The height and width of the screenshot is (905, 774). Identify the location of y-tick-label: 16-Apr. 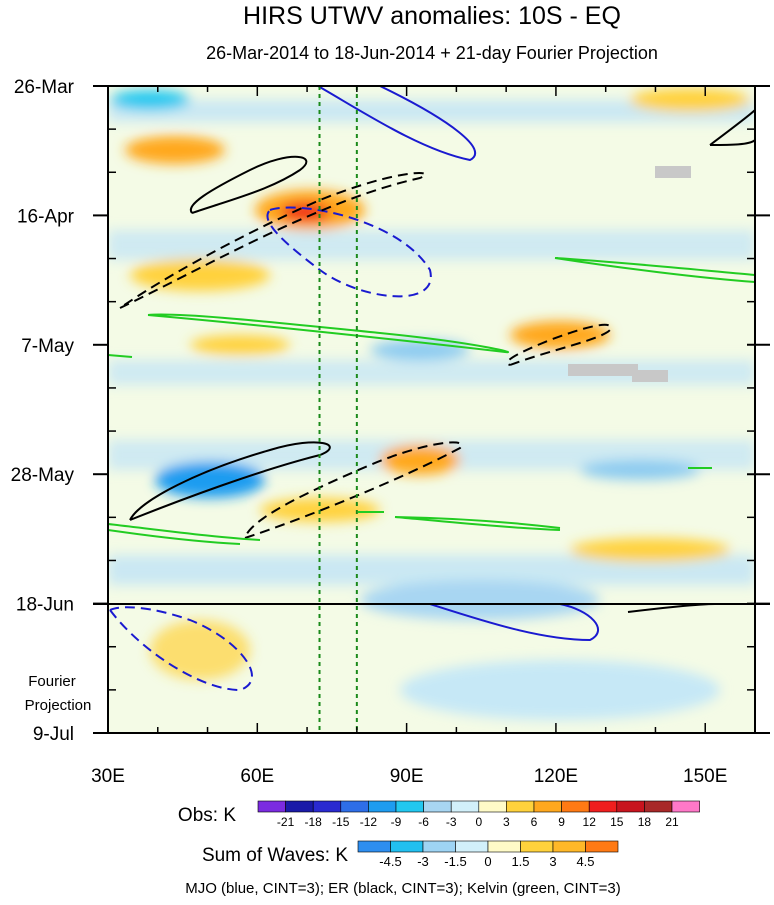
(46, 216).